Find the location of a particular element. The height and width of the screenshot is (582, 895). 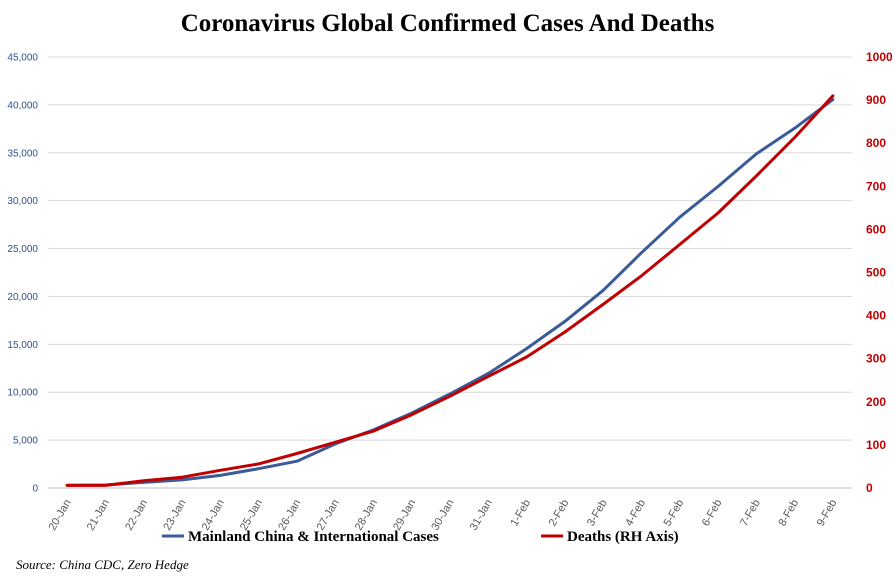

legend-label: Deaths (RH Axis) is located at coordinates (623, 537).